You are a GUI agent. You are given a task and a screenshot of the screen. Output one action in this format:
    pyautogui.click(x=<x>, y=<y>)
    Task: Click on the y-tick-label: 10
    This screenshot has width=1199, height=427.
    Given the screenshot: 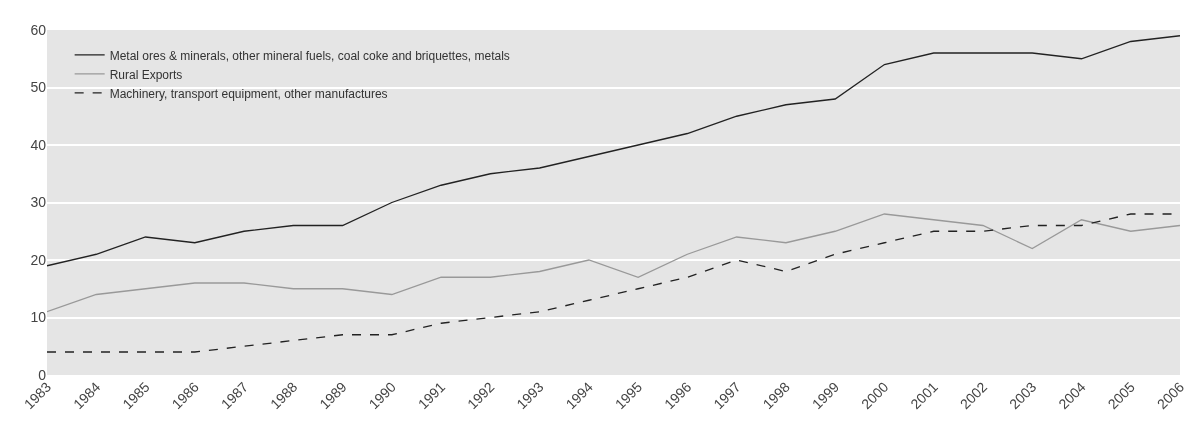 What is the action you would take?
    pyautogui.click(x=38, y=317)
    